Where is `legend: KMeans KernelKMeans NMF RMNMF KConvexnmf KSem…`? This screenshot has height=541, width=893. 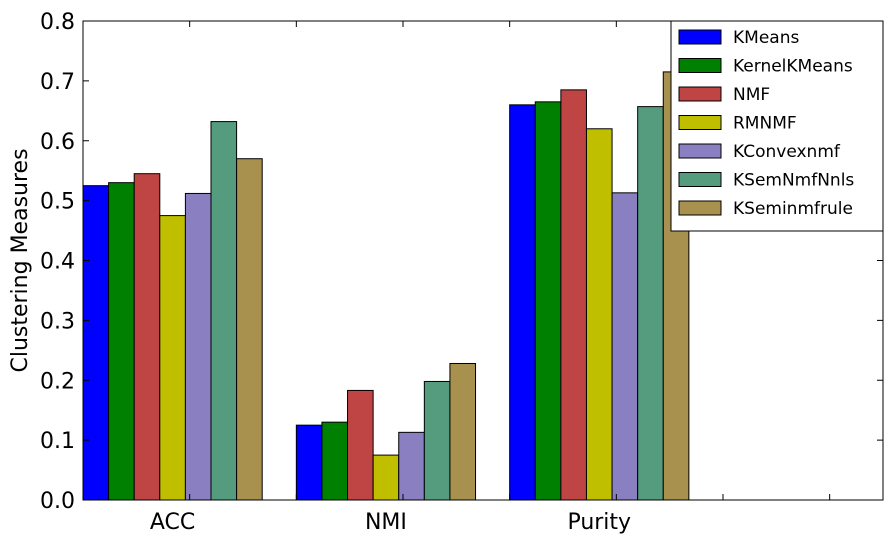
legend: KMeans KernelKMeans NMF RMNMF KConvexnmf KSem… is located at coordinates (777, 126).